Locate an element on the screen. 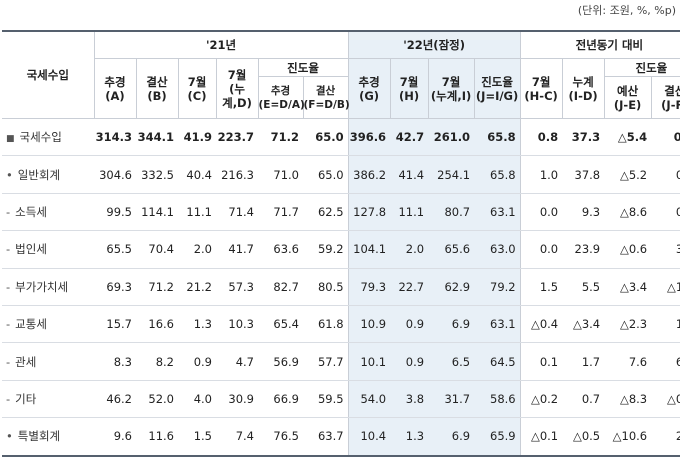  table-cell: 80.7 is located at coordinates (451, 212).